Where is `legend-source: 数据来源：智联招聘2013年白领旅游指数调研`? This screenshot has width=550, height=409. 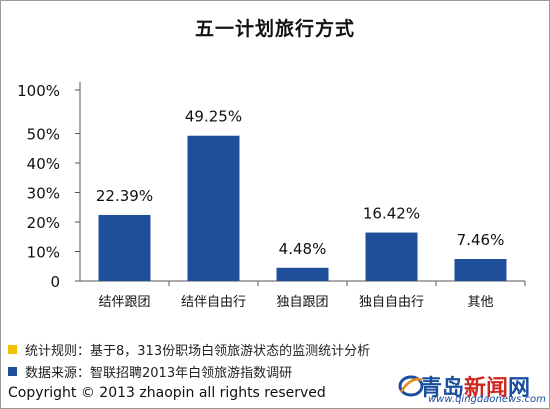
legend-source: 数据来源：智联招聘2013年白领旅游指数调研 is located at coordinates (150, 371).